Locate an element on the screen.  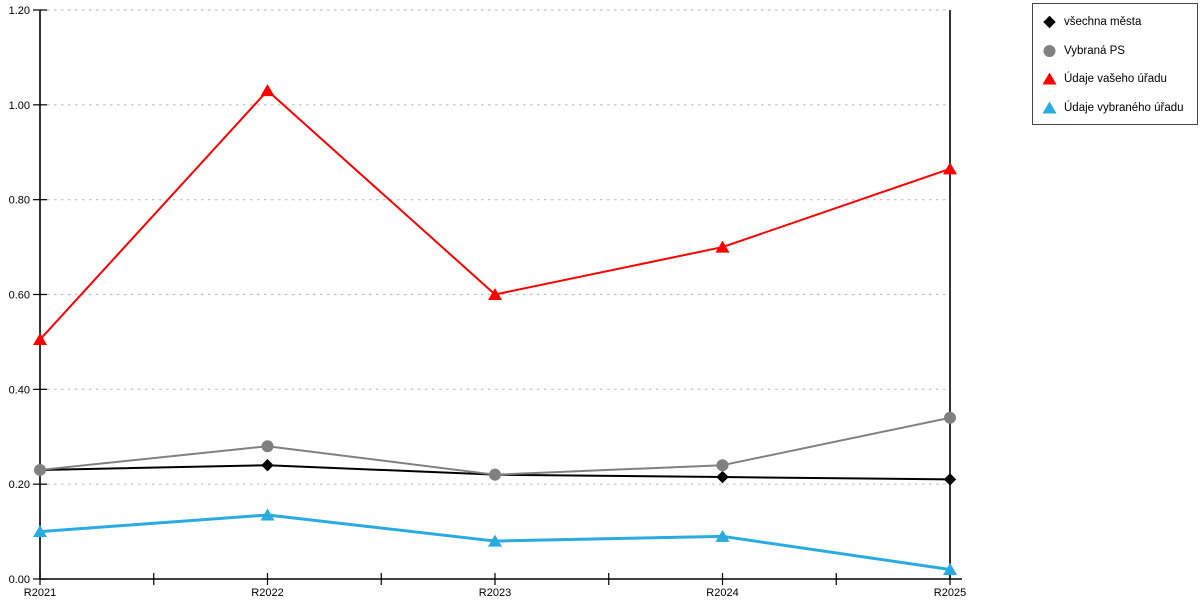
legend-item: Vybraná PS is located at coordinates (1117, 51).